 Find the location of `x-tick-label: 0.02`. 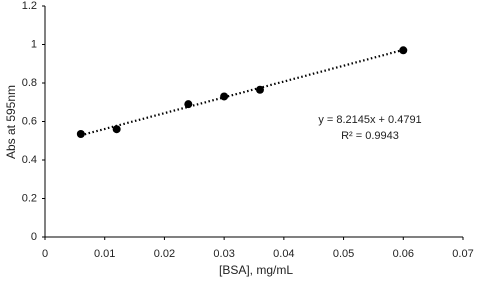

x-tick-label: 0.02 is located at coordinates (164, 254).